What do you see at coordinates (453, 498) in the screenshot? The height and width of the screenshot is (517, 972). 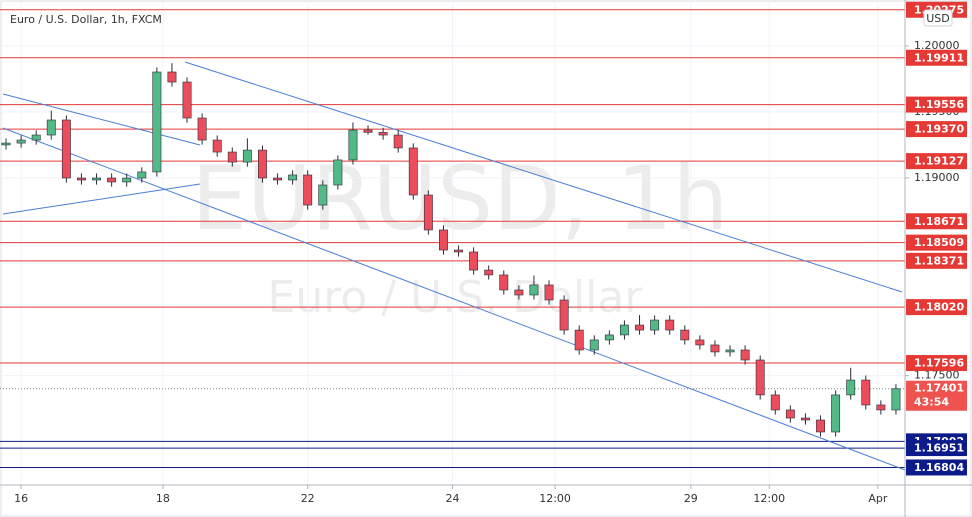 I see `x-tick-label: 24` at bounding box center [453, 498].